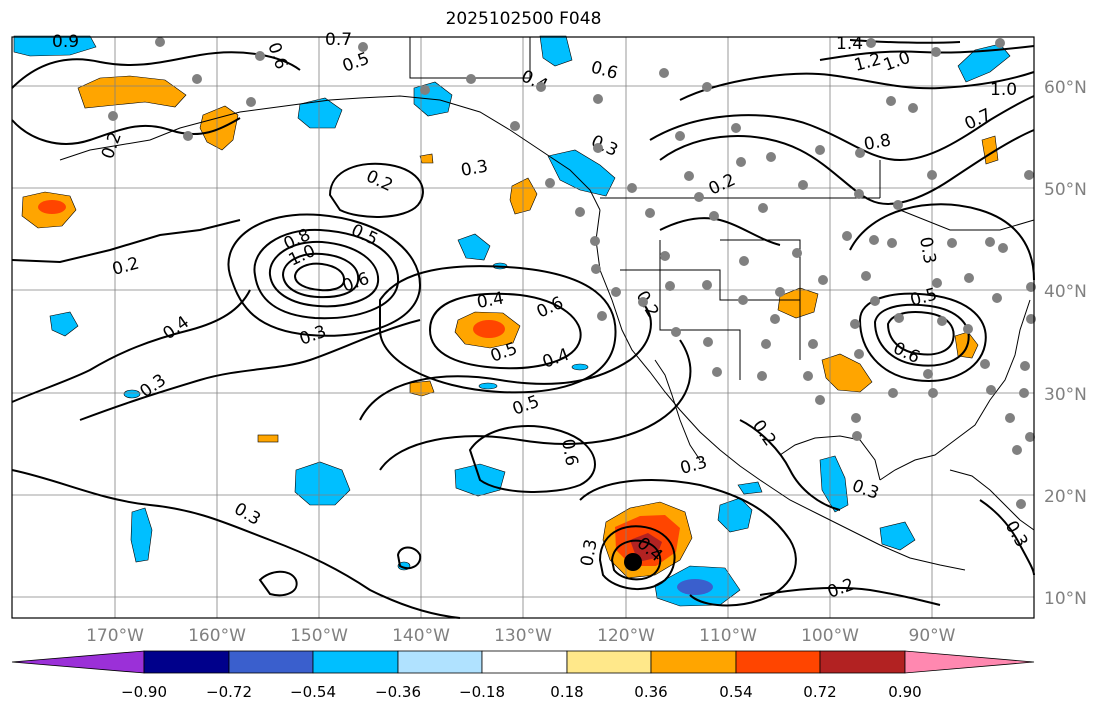 The height and width of the screenshot is (712, 1105). Describe the element at coordinates (356, 63) in the screenshot. I see `contour-label: 0.5` at that location.